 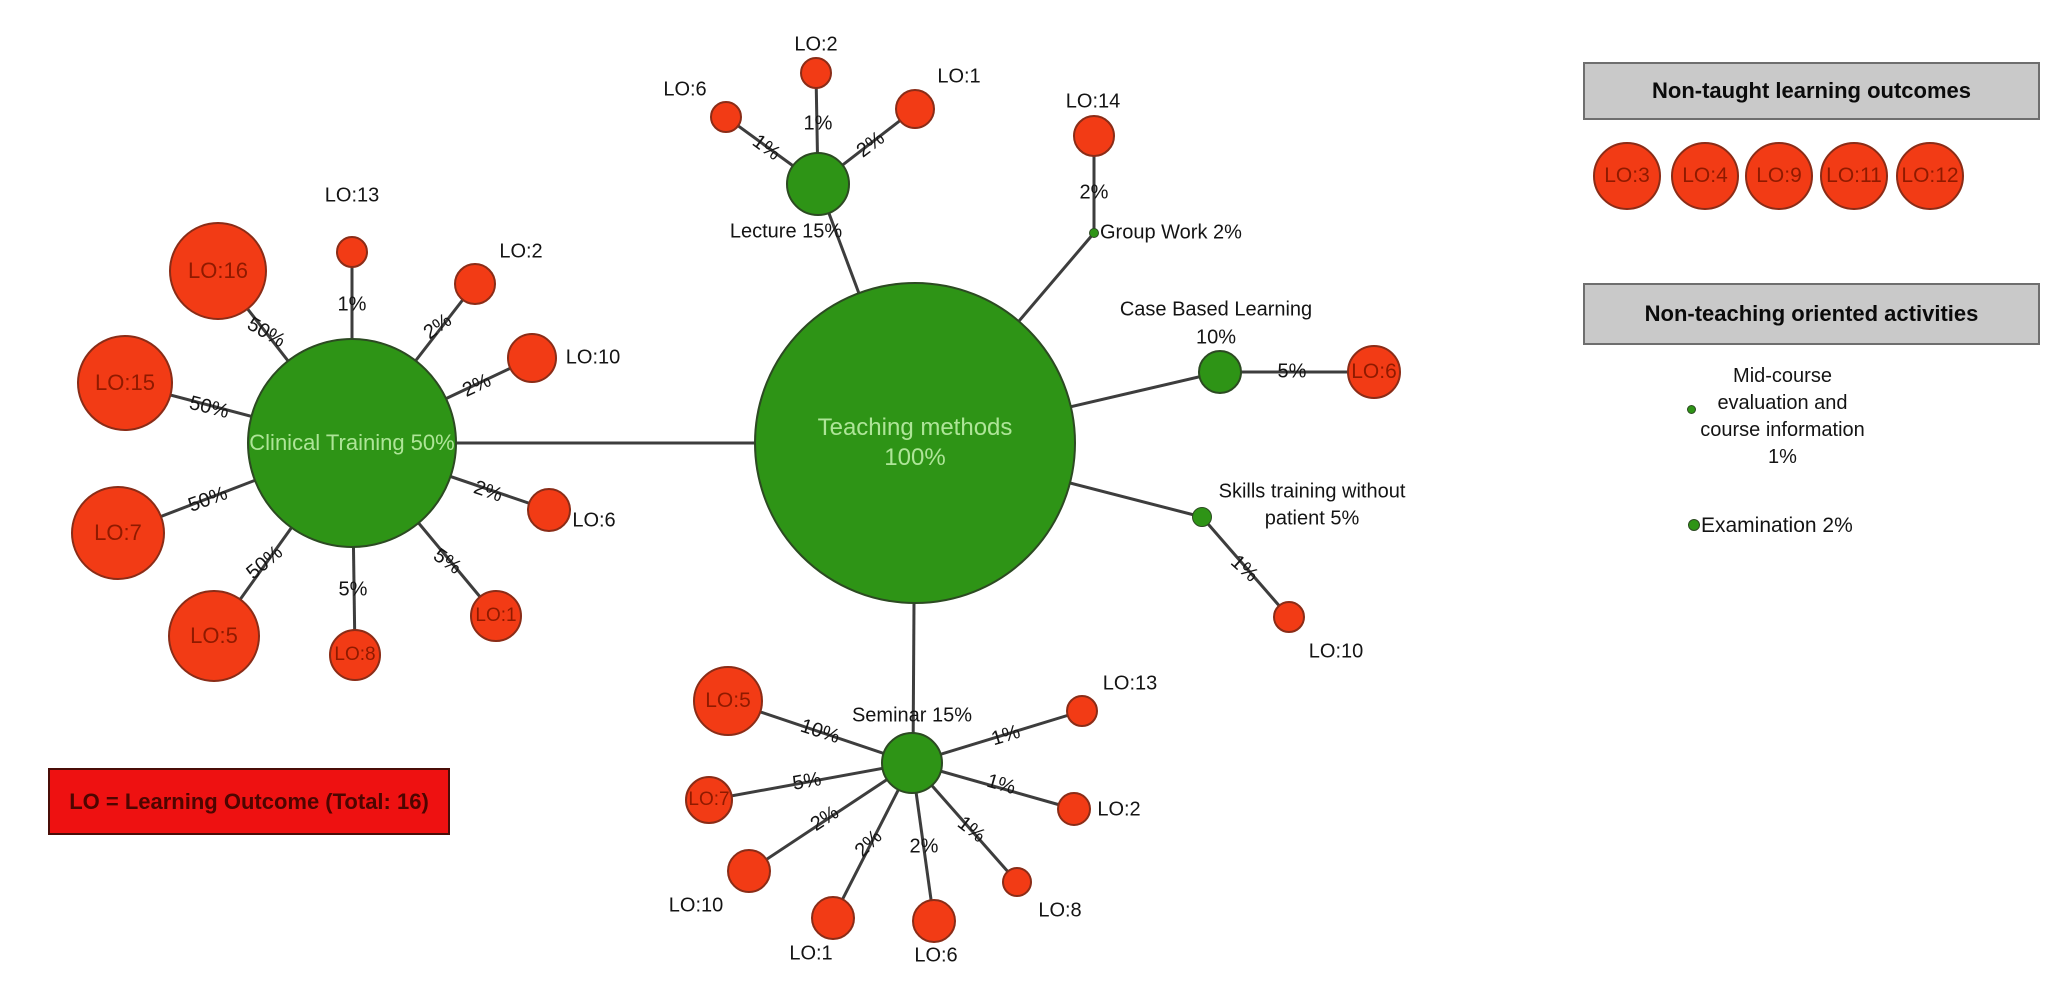 I want to click on groupwork-lo14-pct: 2%, so click(x=1094, y=192).